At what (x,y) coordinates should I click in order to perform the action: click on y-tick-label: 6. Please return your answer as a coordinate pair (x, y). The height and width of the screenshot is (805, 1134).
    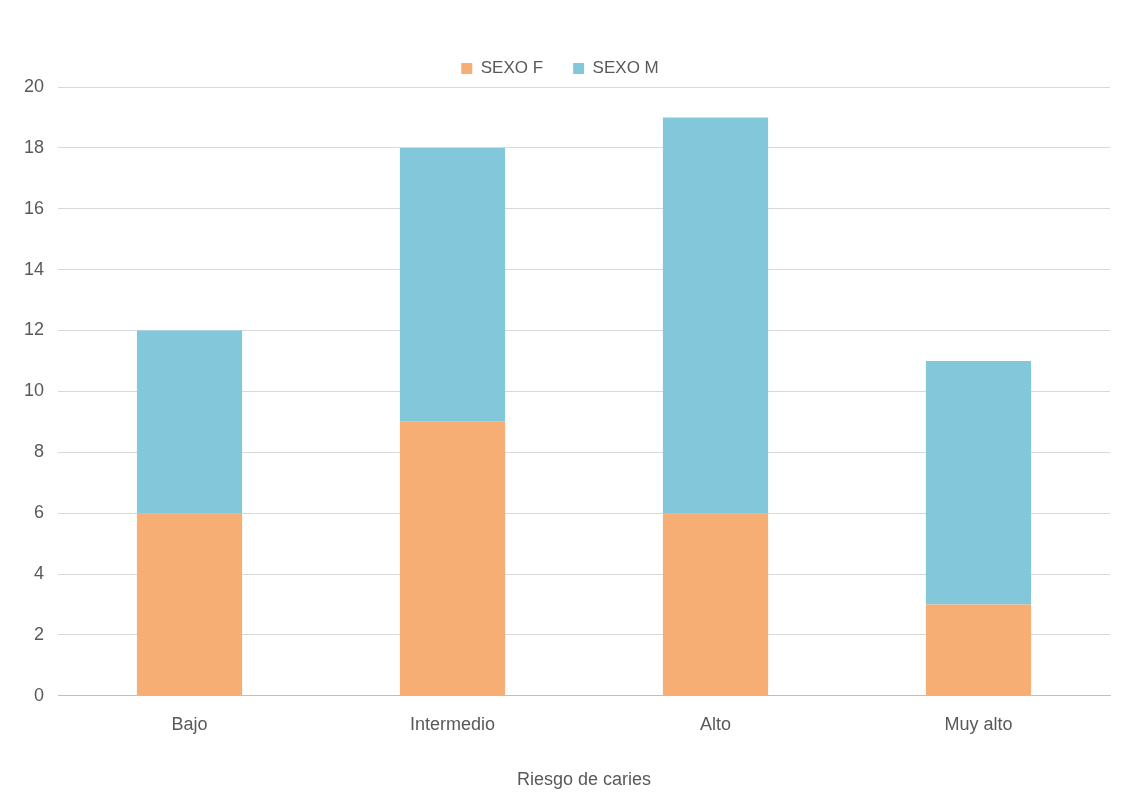
    Looking at the image, I should click on (39, 512).